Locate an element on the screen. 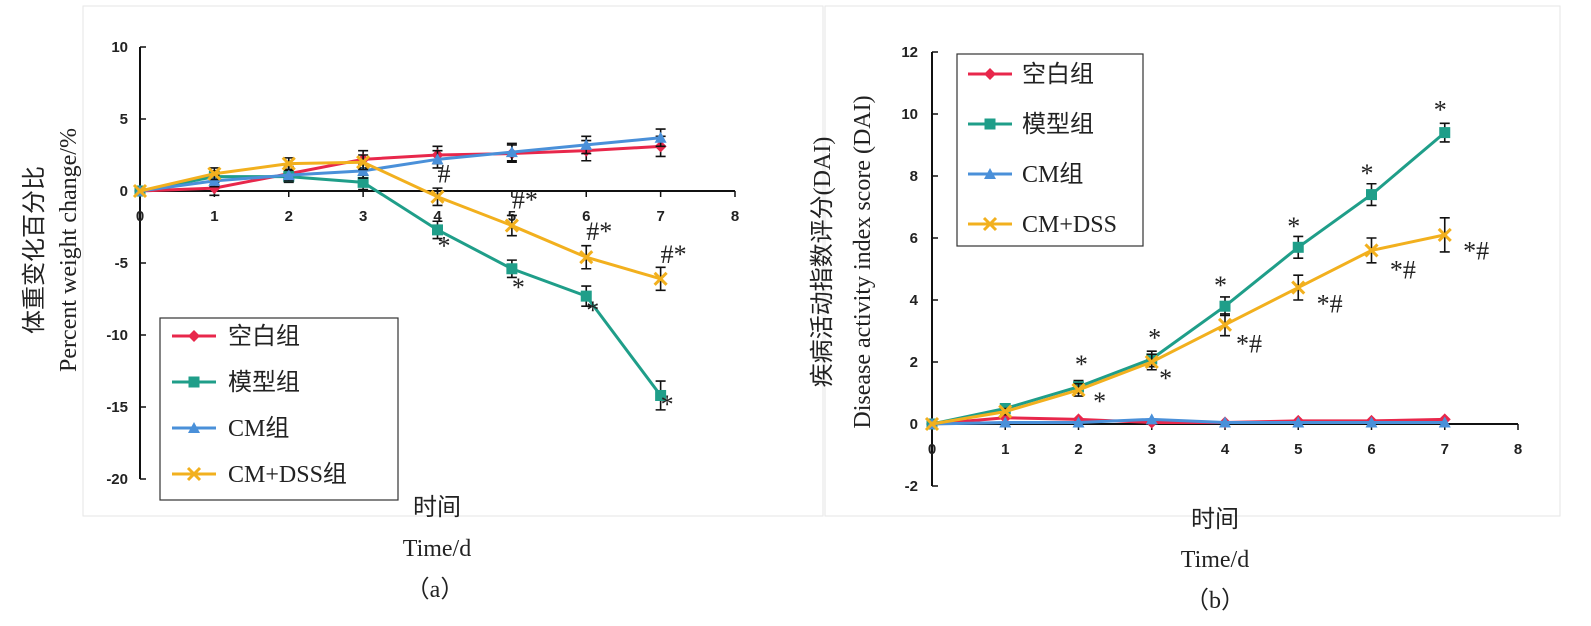 This screenshot has height=626, width=1591. panel-a-y-tick-label: -15 is located at coordinates (117, 407).